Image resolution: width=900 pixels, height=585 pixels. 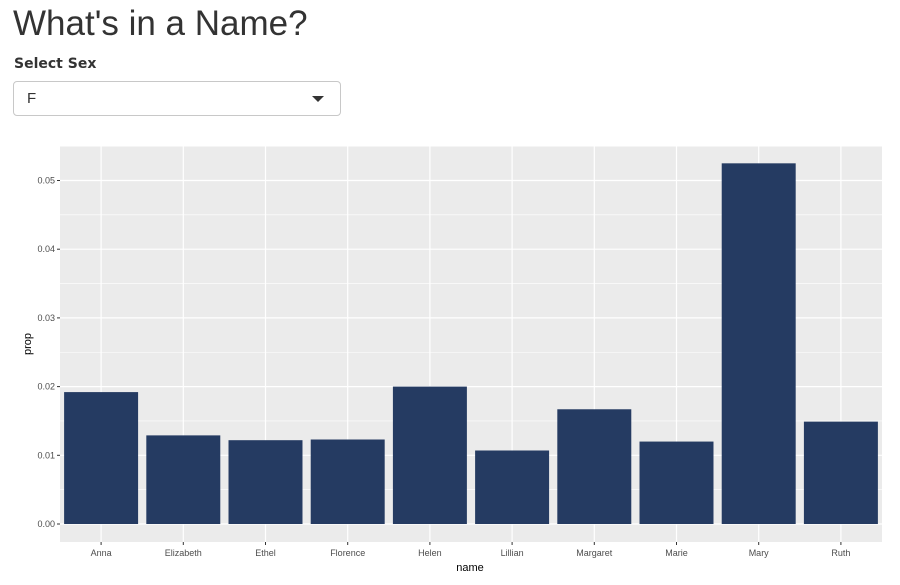 I want to click on bar-ethel, so click(x=265, y=482).